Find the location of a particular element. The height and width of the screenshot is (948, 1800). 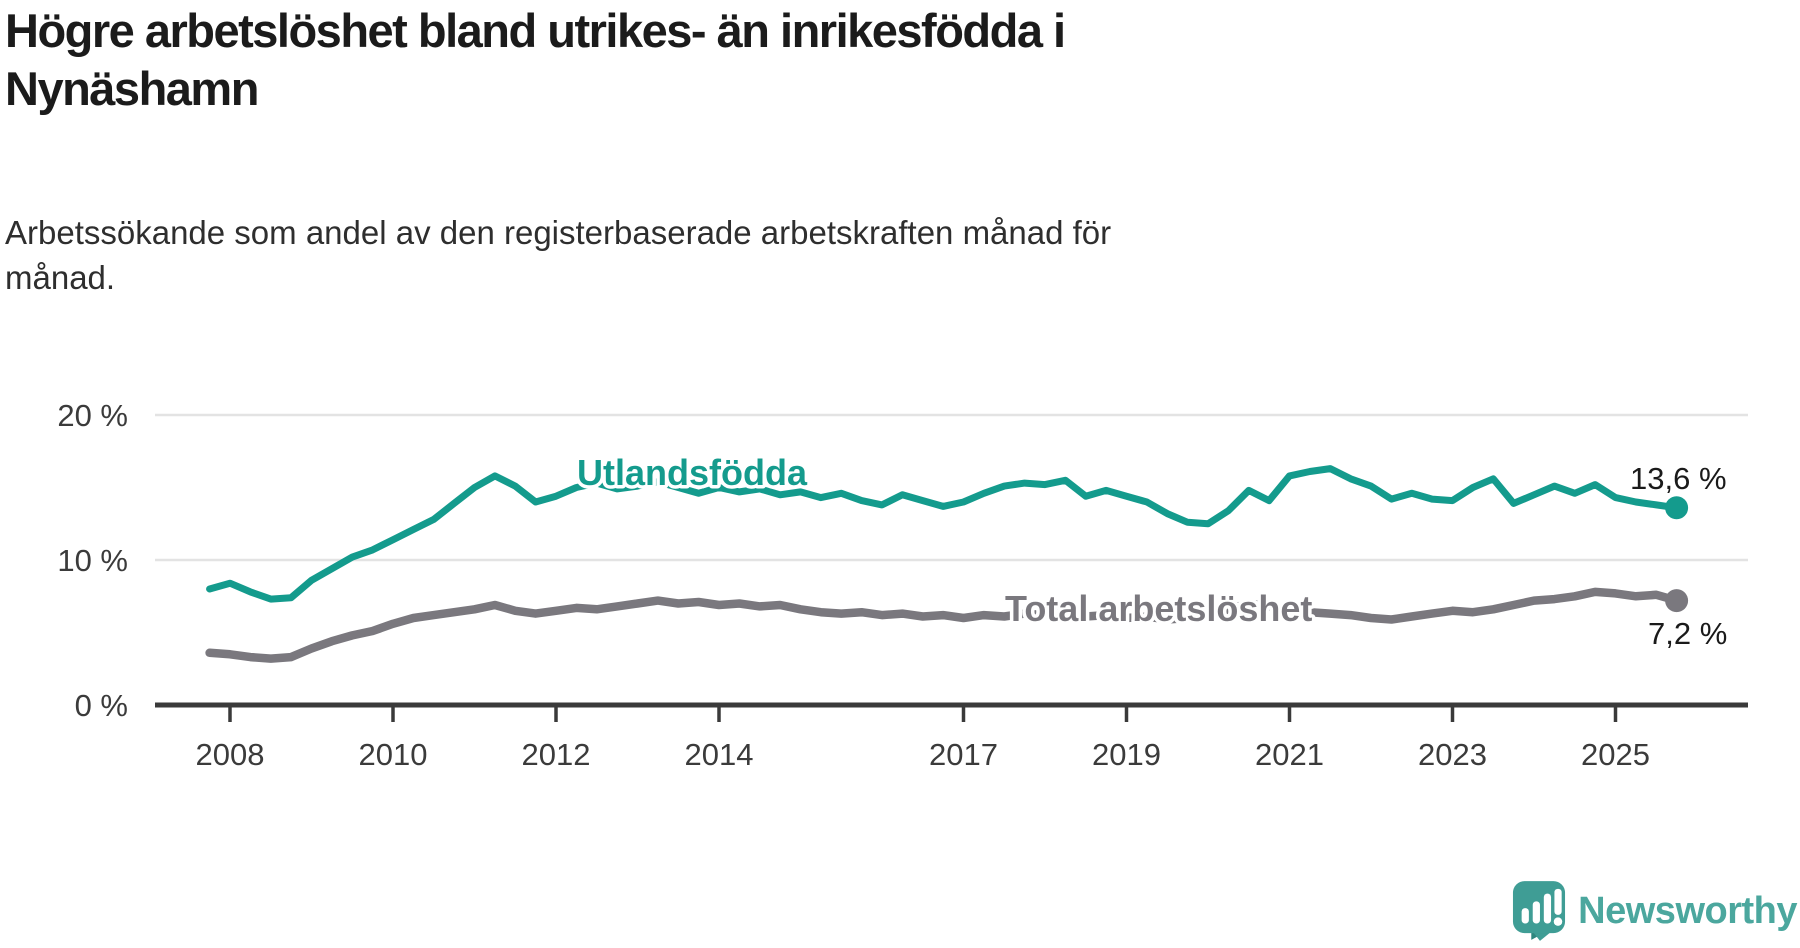

x-tick-labels: 2008 2010 2012 2014 2017 2019 2021 2023 2025 is located at coordinates (923, 754).